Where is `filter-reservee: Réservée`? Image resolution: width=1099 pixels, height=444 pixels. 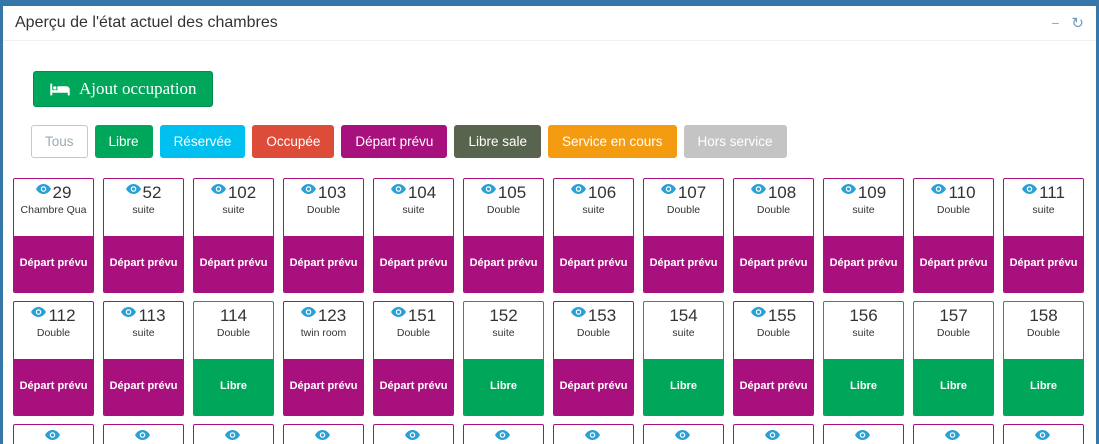
filter-reservee: Réservée is located at coordinates (202, 141).